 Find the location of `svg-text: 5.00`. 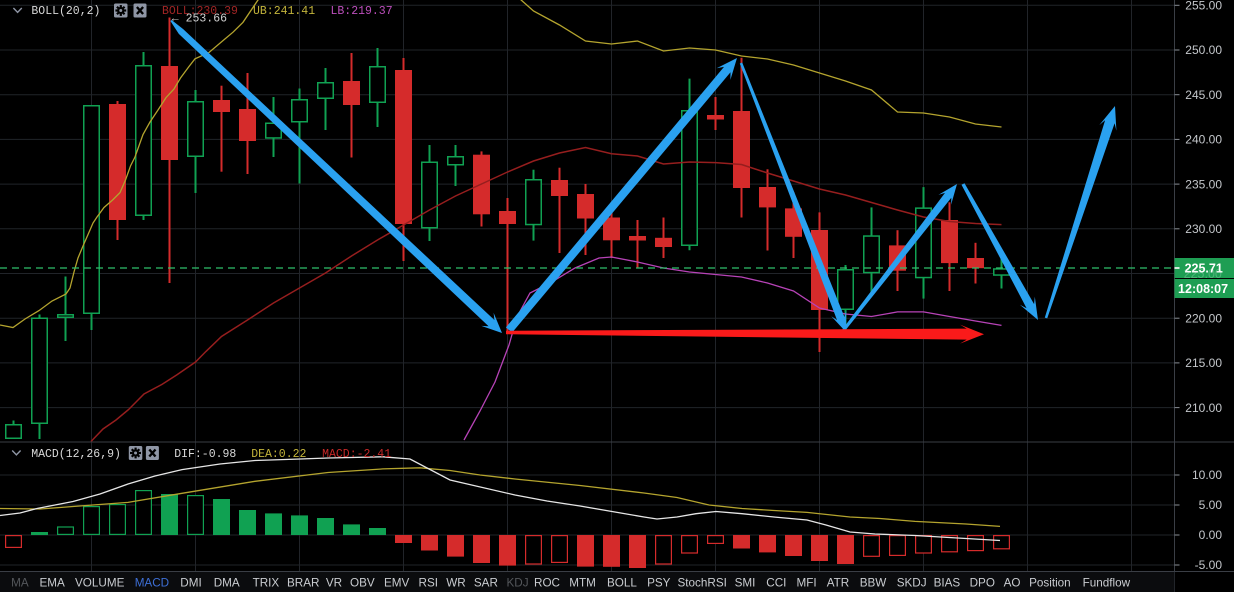

svg-text: 5.00 is located at coordinates (1211, 505).